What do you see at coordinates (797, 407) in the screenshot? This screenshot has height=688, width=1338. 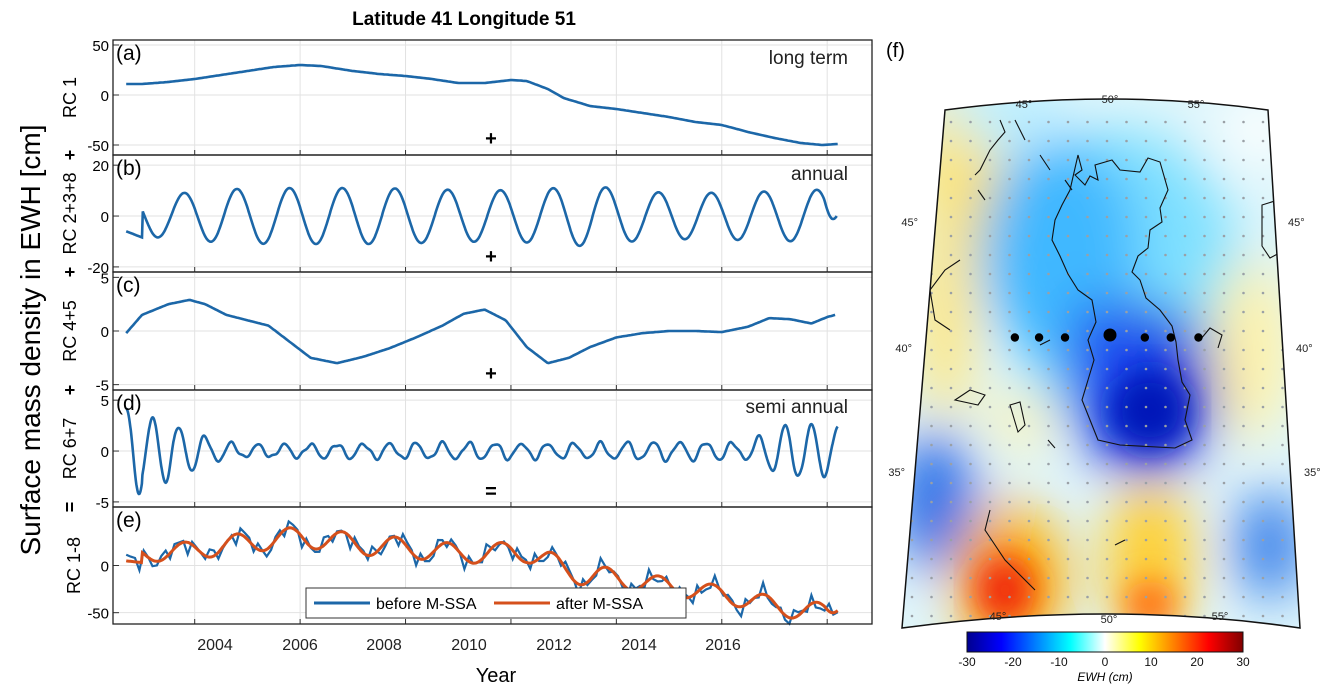 I see `panel-annotation: semi annual` at bounding box center [797, 407].